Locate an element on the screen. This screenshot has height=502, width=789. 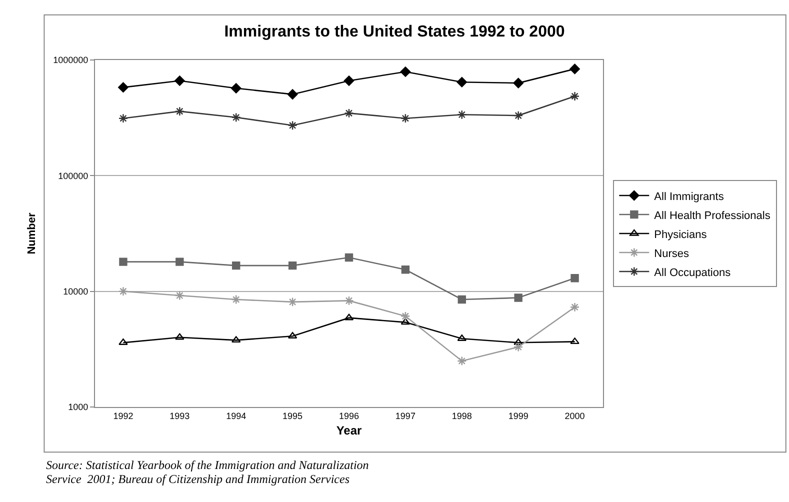
y-tick-label: 10000 is located at coordinates (75, 291).